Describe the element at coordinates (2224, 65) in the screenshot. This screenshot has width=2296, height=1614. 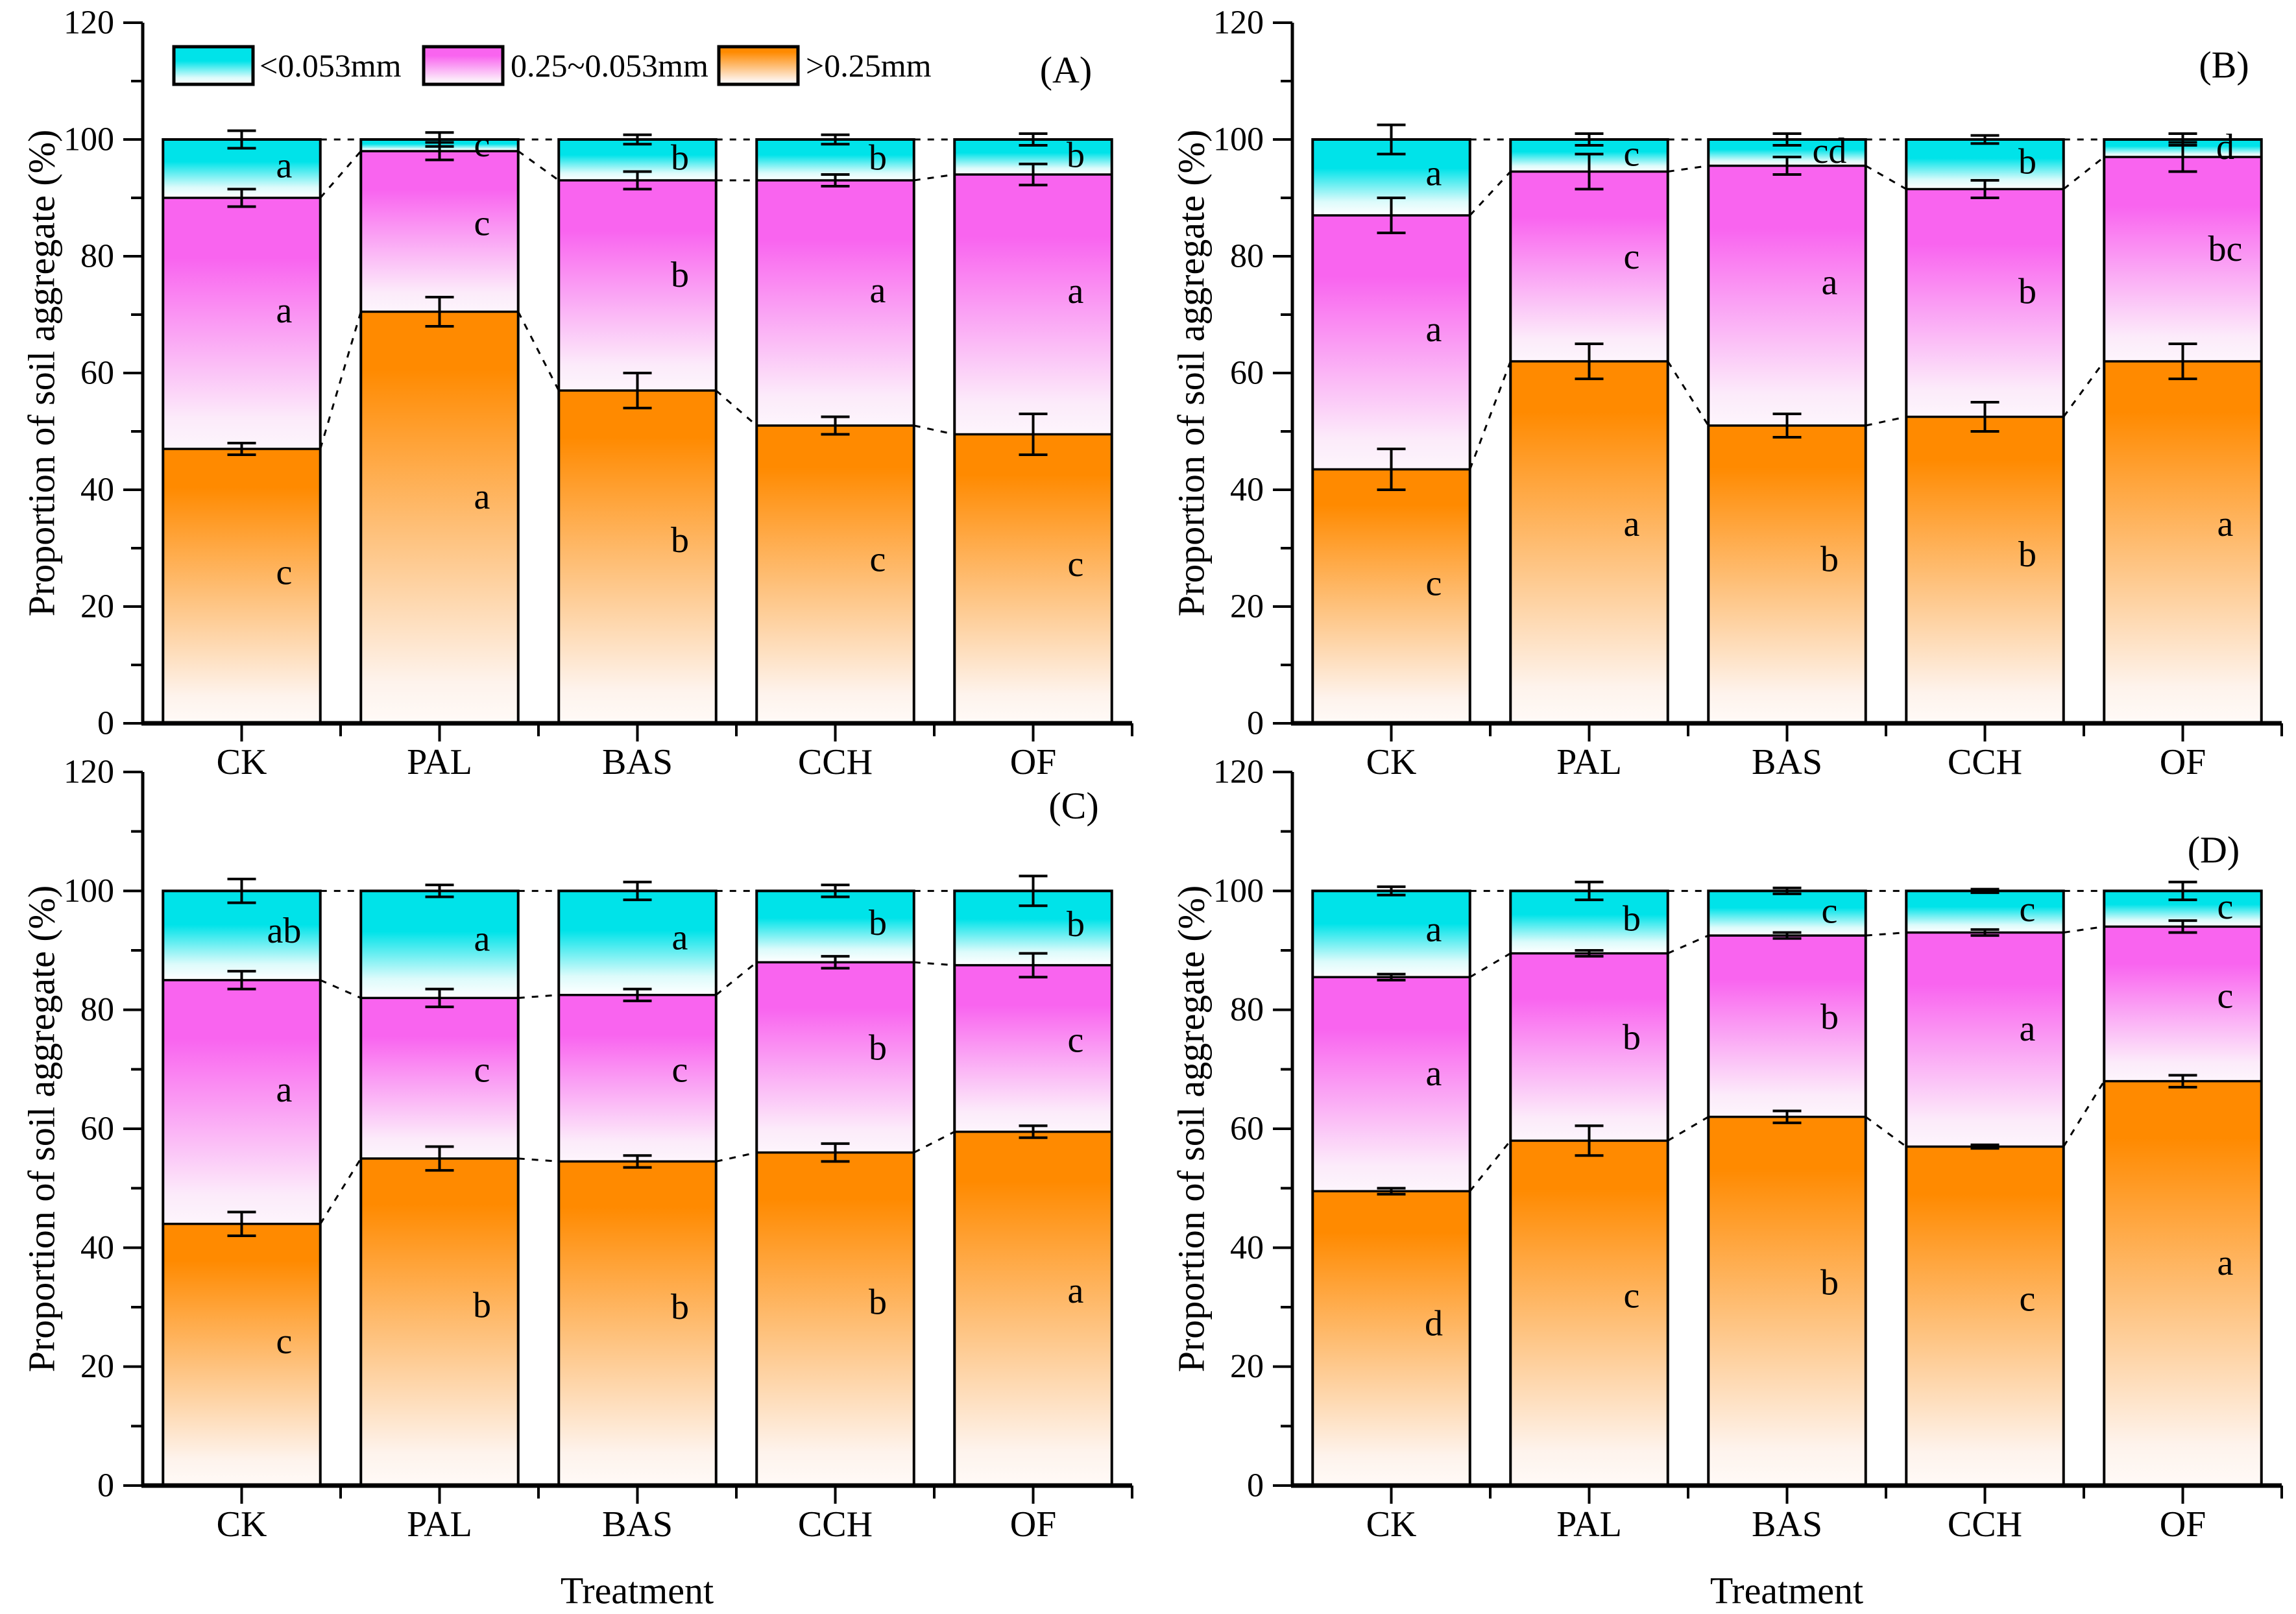
I see `panel-letter: (B)` at that location.